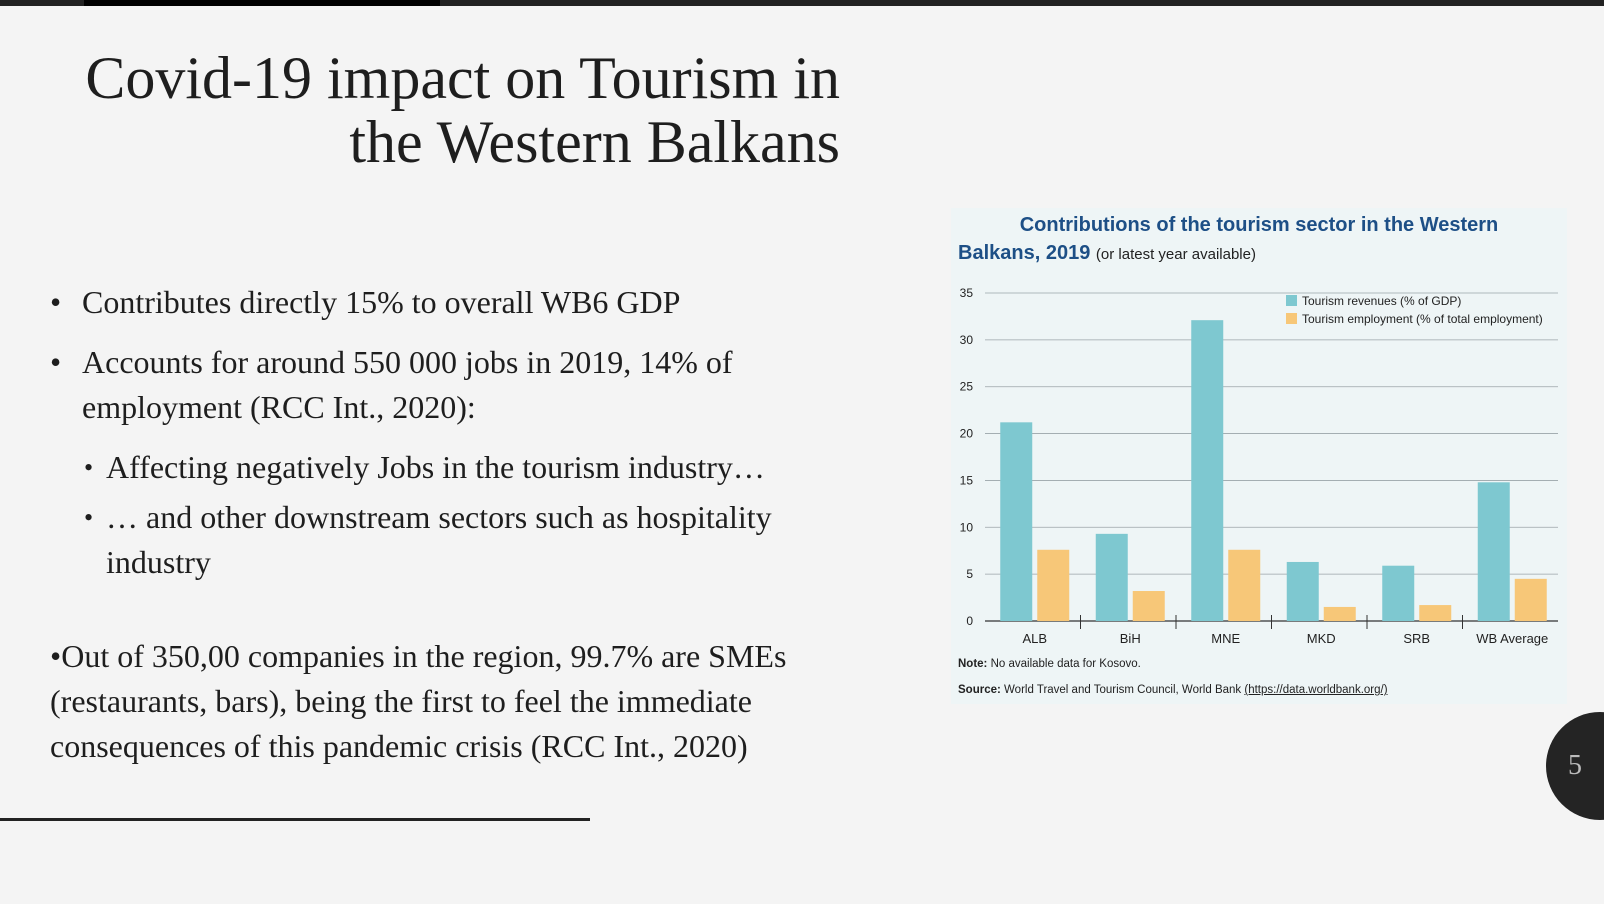 Image resolution: width=1604 pixels, height=904 pixels. I want to click on page-number-badge: 5, so click(1575, 766).